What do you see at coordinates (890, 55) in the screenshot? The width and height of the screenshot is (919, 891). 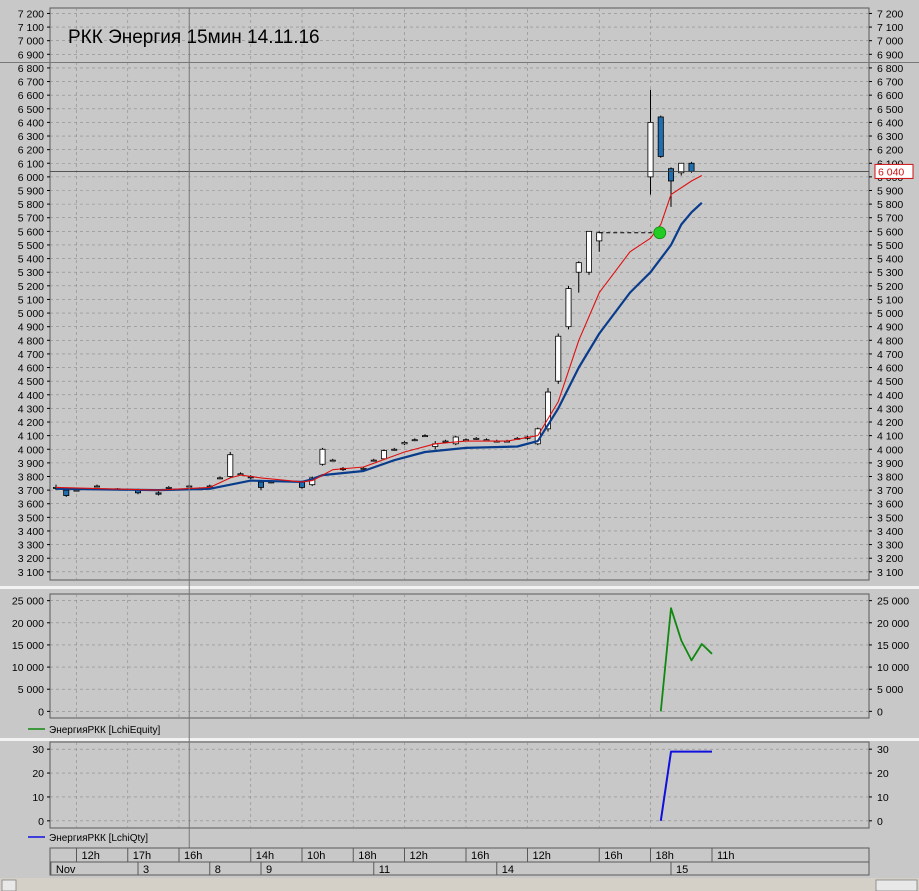 I see `y-tick-label-right: 6 900` at bounding box center [890, 55].